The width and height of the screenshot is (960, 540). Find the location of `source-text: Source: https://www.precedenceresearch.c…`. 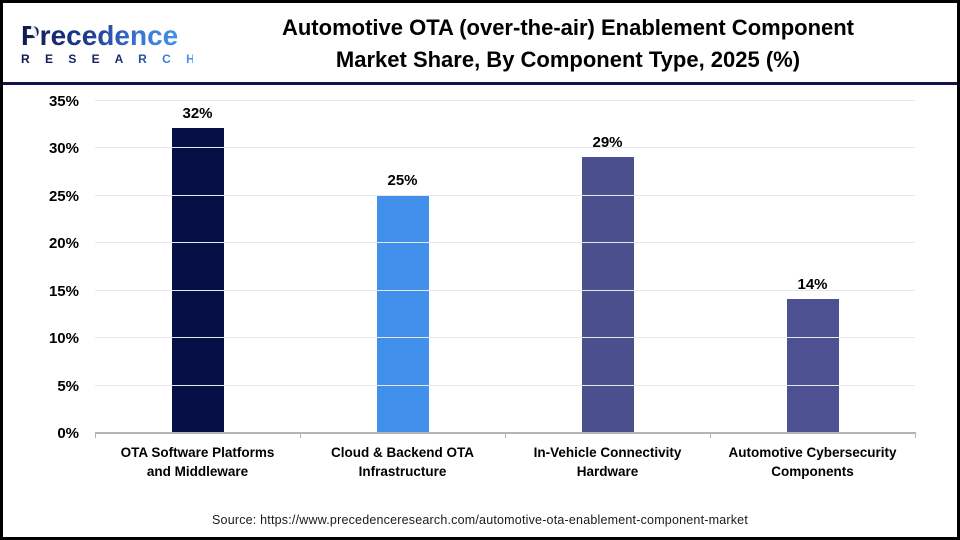

source-text: Source: https://www.precedenceresearch.c… is located at coordinates (480, 520).